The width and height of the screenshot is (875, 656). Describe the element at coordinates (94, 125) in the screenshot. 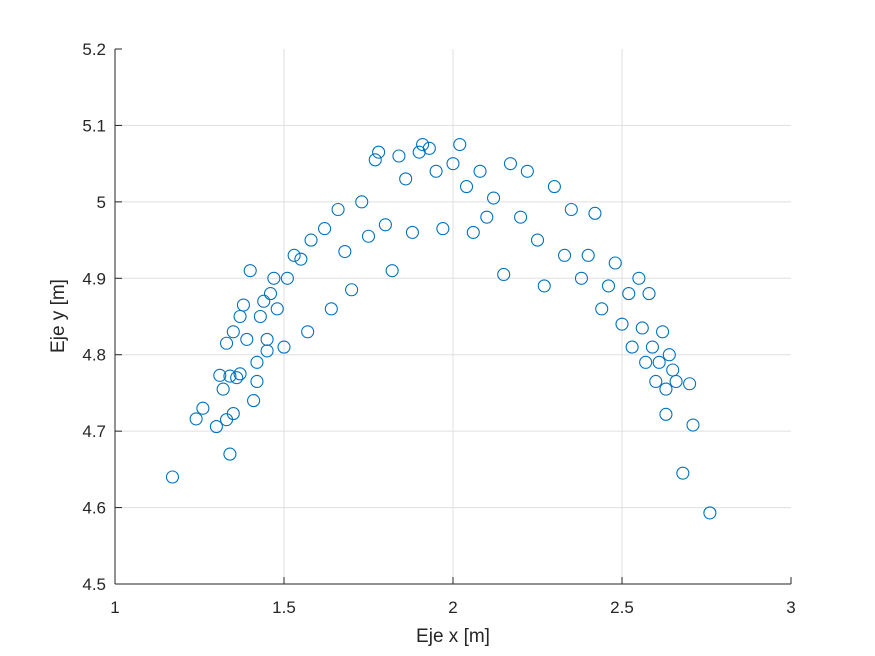

I see `y-tick-label: 5.1` at that location.